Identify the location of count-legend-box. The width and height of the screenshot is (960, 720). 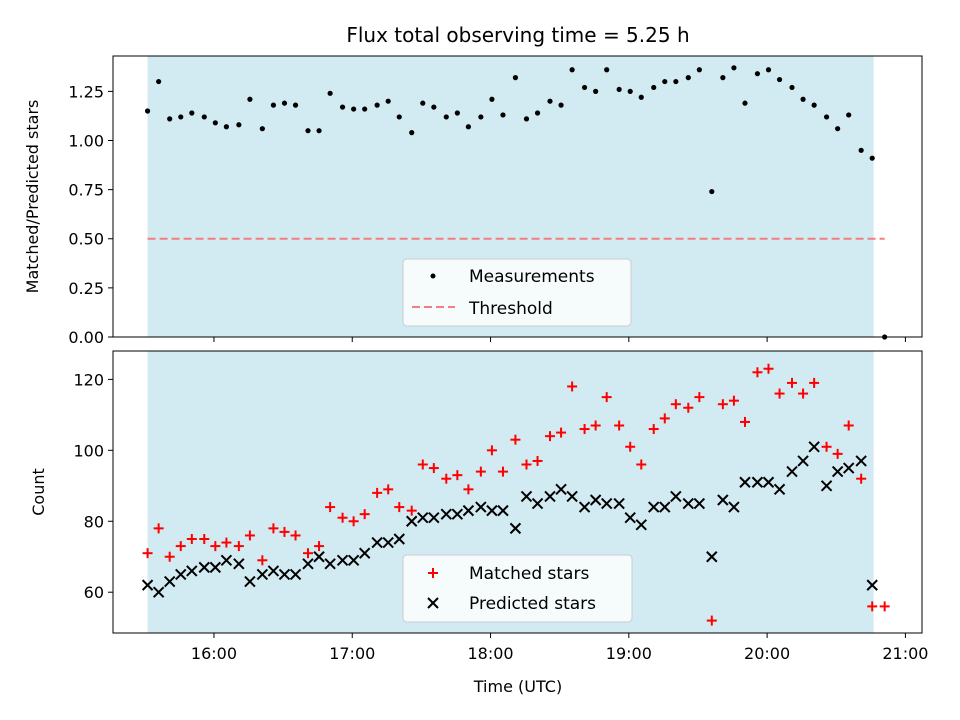
(517, 588).